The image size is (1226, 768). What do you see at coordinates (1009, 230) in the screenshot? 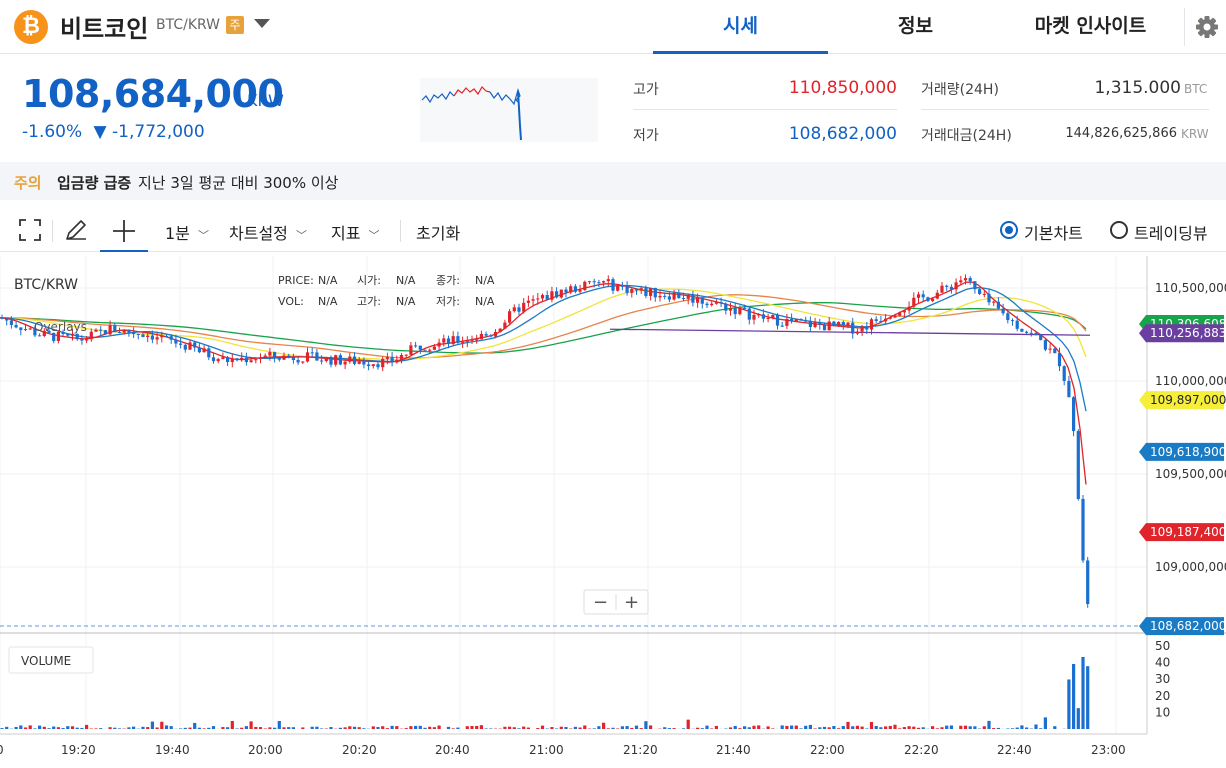
I see `basic-chart-radio` at bounding box center [1009, 230].